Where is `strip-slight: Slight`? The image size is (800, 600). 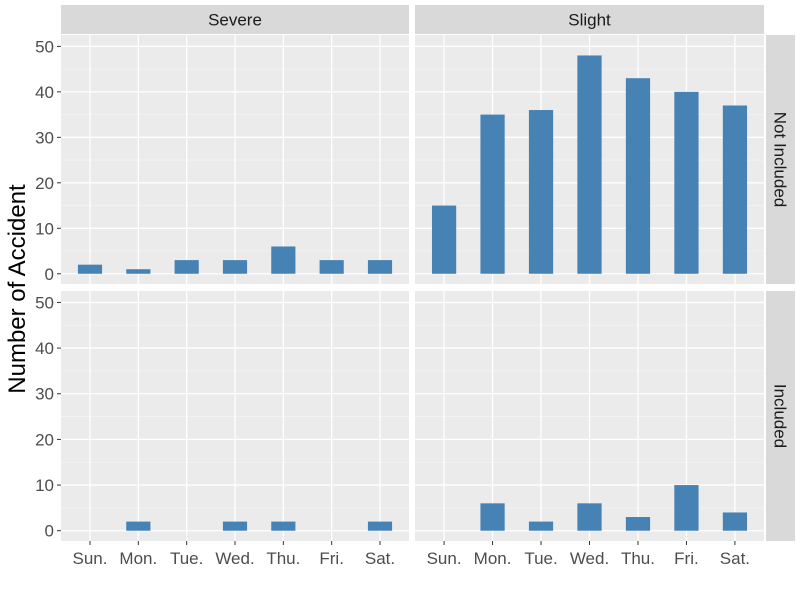 strip-slight: Slight is located at coordinates (589, 19).